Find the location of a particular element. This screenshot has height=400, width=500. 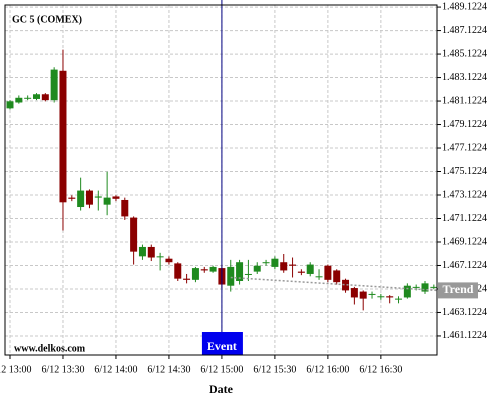

trend-label: Trend is located at coordinates (458, 289).